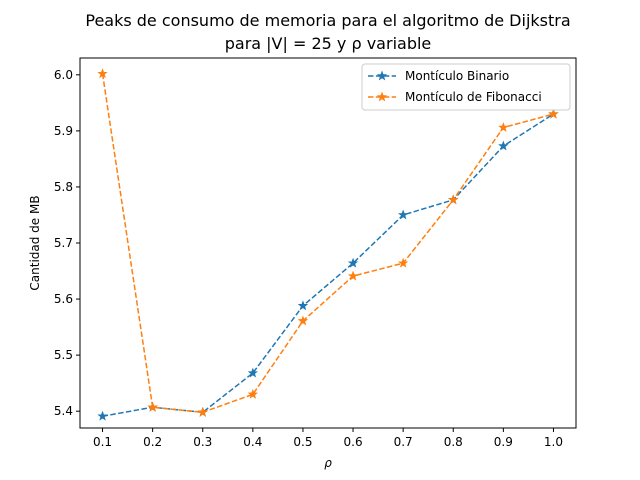 This screenshot has width=640, height=480. What do you see at coordinates (353, 442) in the screenshot?
I see `x-tick-label: 0.6` at bounding box center [353, 442].